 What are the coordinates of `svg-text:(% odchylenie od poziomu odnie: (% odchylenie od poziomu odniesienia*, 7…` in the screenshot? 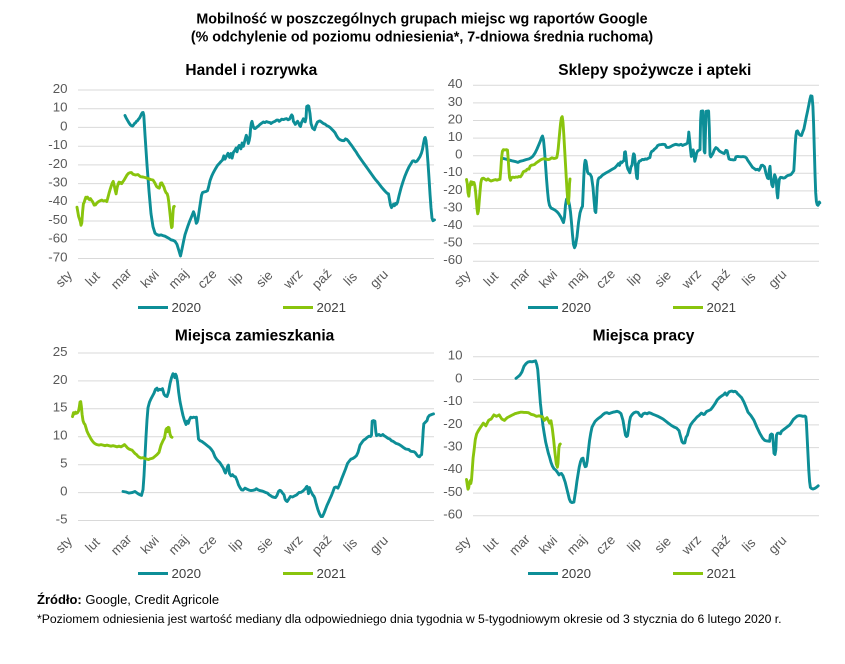 It's located at (422, 38).